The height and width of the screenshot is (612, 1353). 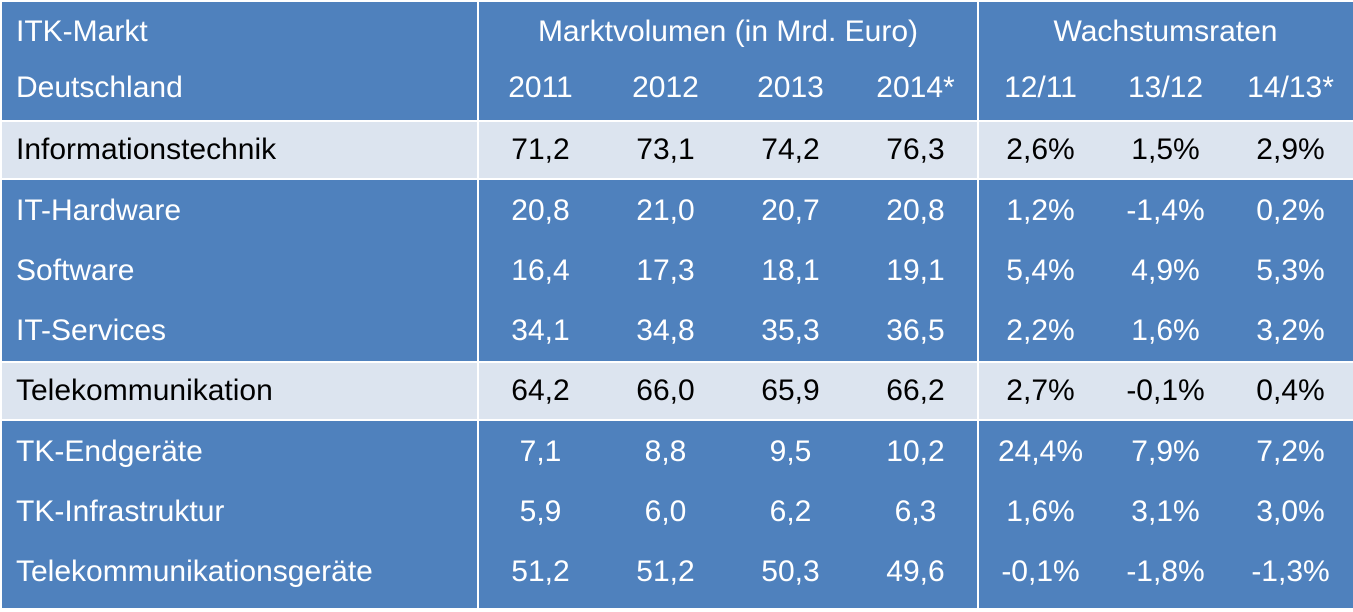 What do you see at coordinates (665, 511) in the screenshot?
I see `market-volume-cell: 6,0` at bounding box center [665, 511].